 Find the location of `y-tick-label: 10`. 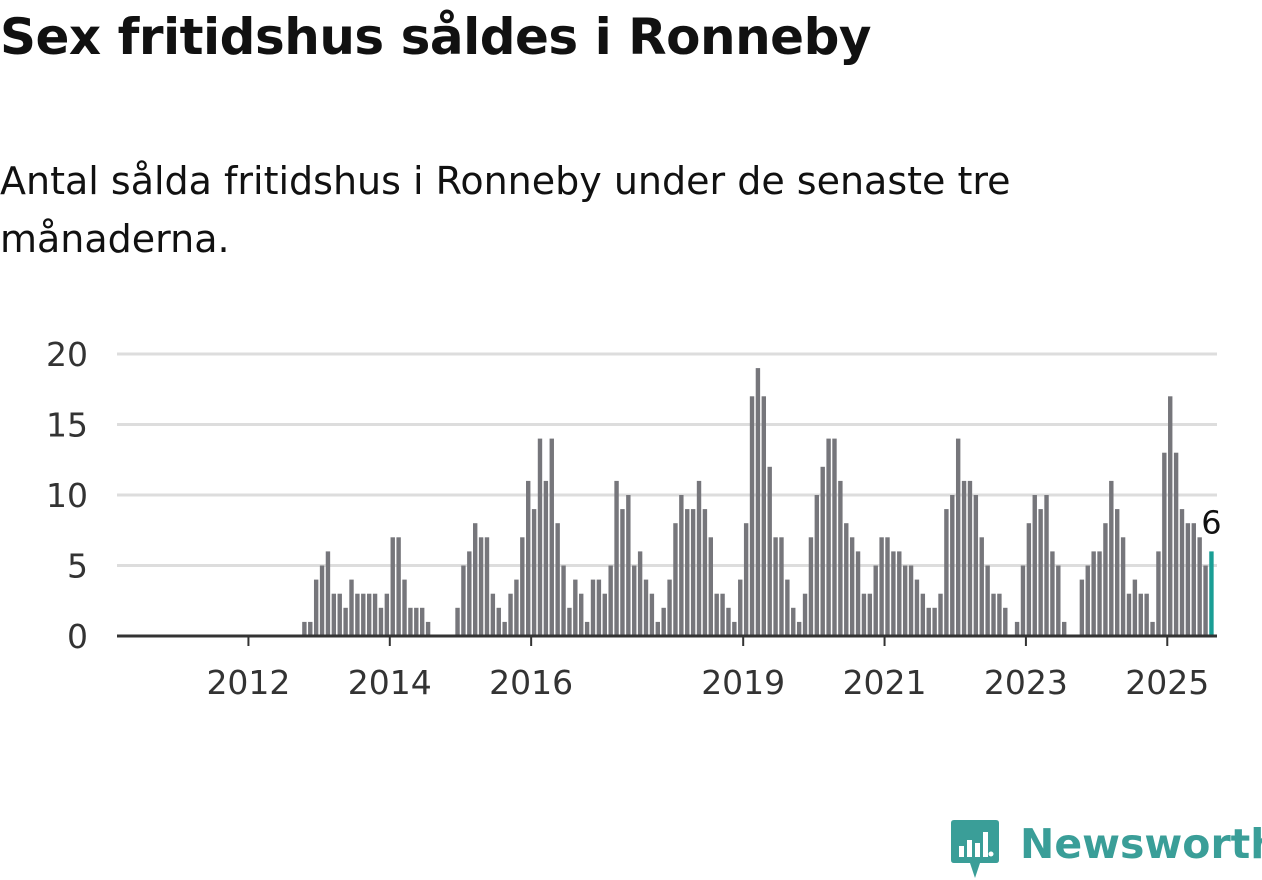

y-tick-label: 10 is located at coordinates (67, 495).